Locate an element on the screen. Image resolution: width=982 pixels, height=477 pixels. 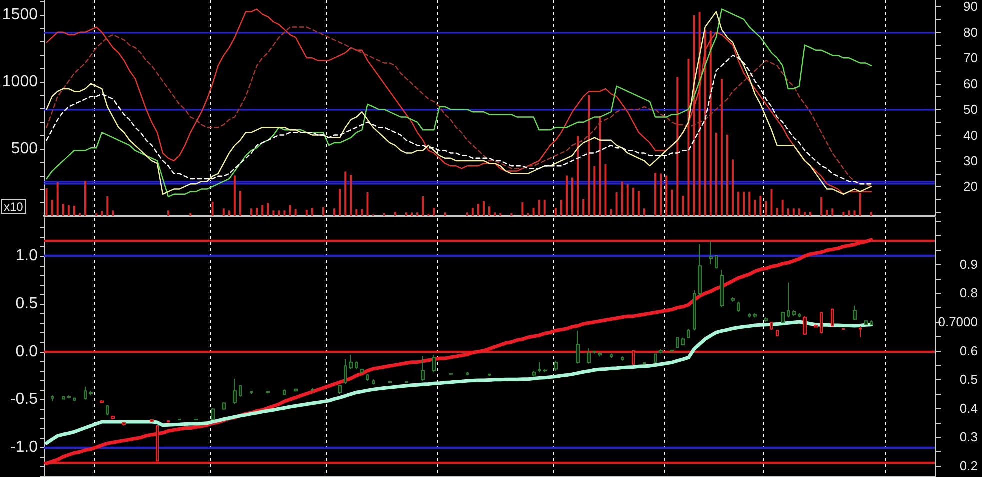
y2-tick-label: 80 is located at coordinates (971, 32).